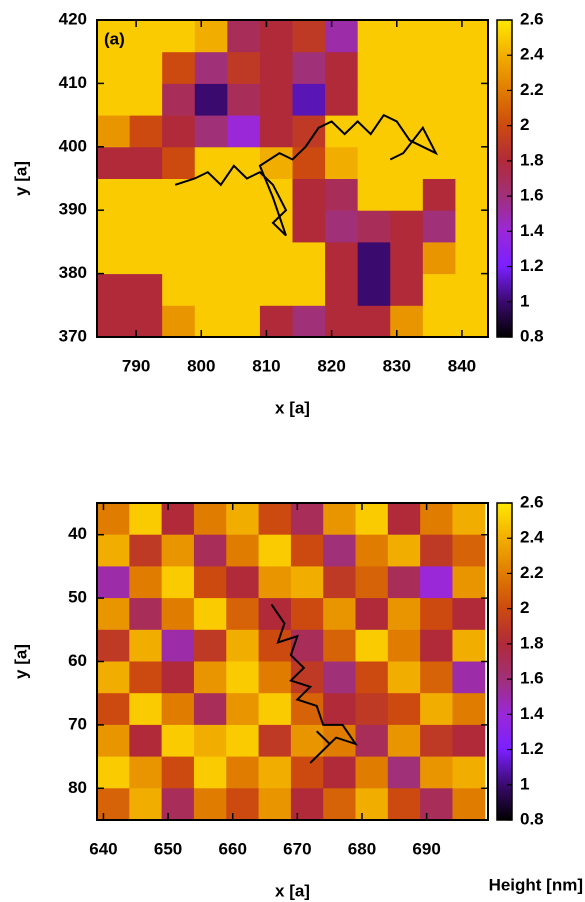 The width and height of the screenshot is (585, 902). What do you see at coordinates (532, 678) in the screenshot?
I see `colorbar-tick-label: 1.6` at bounding box center [532, 678].